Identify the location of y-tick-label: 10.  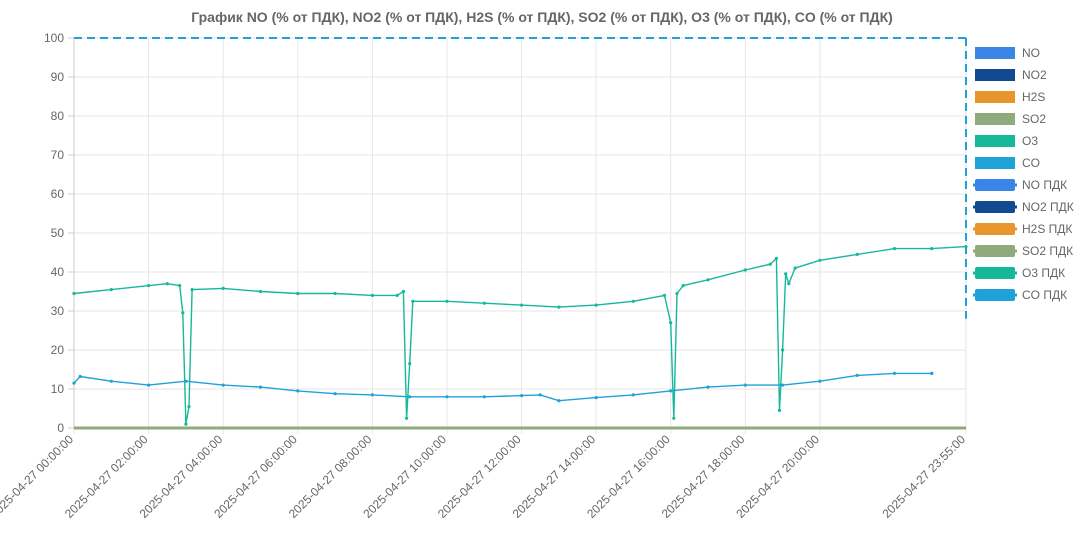
(58, 389).